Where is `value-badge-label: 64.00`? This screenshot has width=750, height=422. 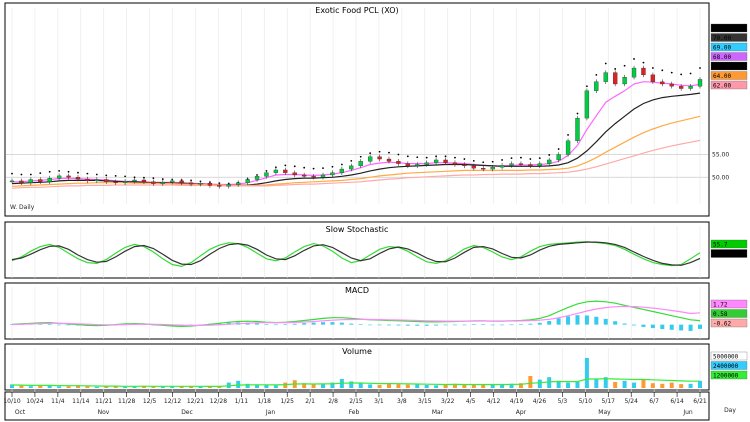 value-badge-label: 64.00 is located at coordinates (722, 76).